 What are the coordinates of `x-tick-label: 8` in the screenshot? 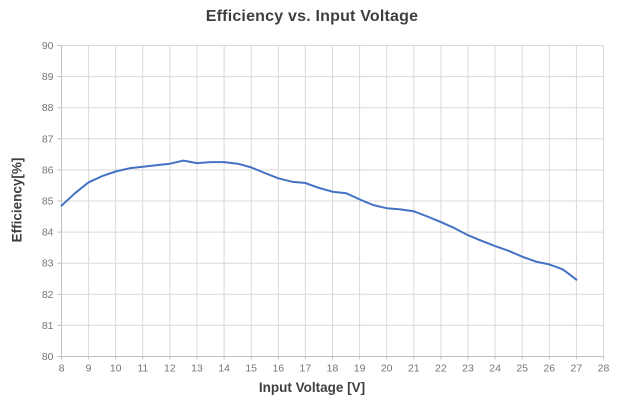 It's located at (62, 369).